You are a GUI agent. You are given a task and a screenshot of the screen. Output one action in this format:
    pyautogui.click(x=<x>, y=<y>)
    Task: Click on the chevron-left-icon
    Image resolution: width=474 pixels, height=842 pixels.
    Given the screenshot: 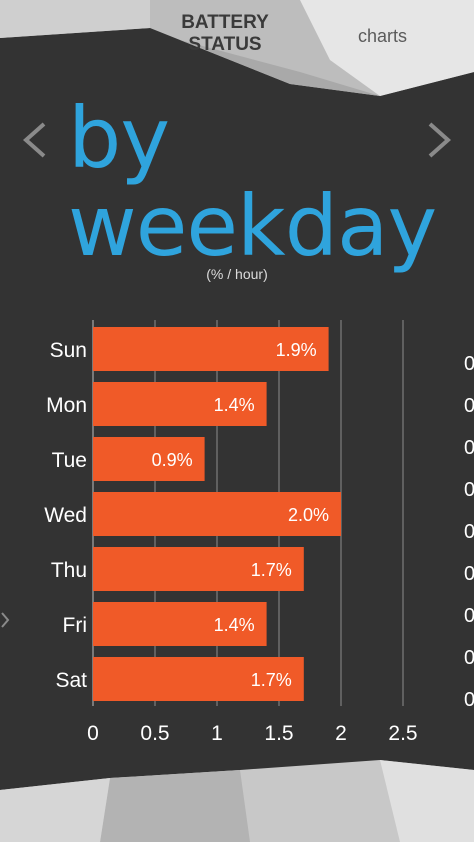 What is the action you would take?
    pyautogui.click(x=38, y=140)
    